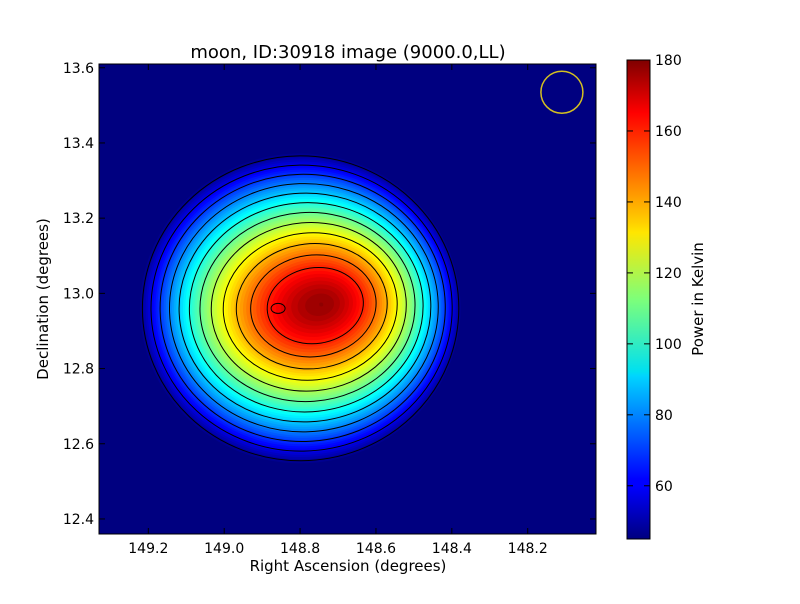 The image size is (800, 604). Describe the element at coordinates (528, 549) in the screenshot. I see `x-tick-label: 148.2` at that location.